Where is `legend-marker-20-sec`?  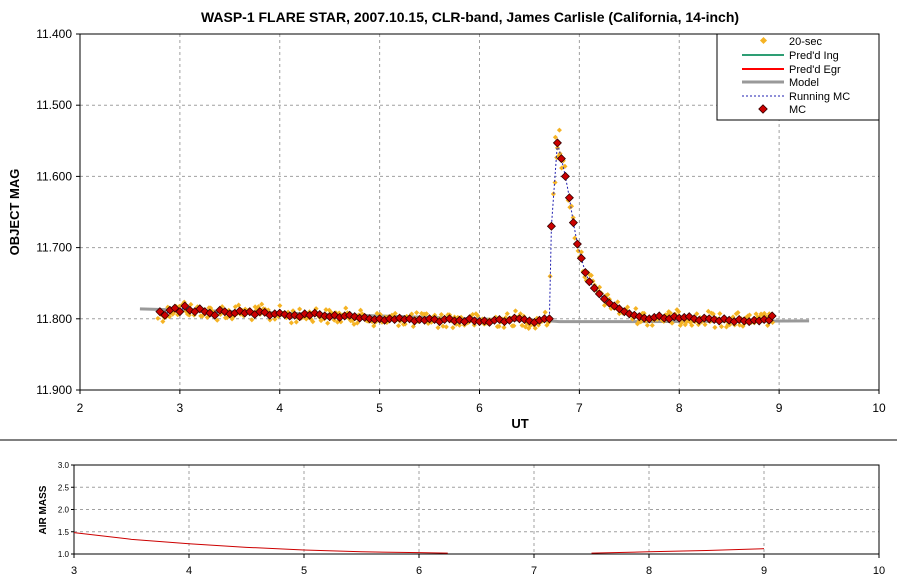 legend-marker-20-sec is located at coordinates (763, 40).